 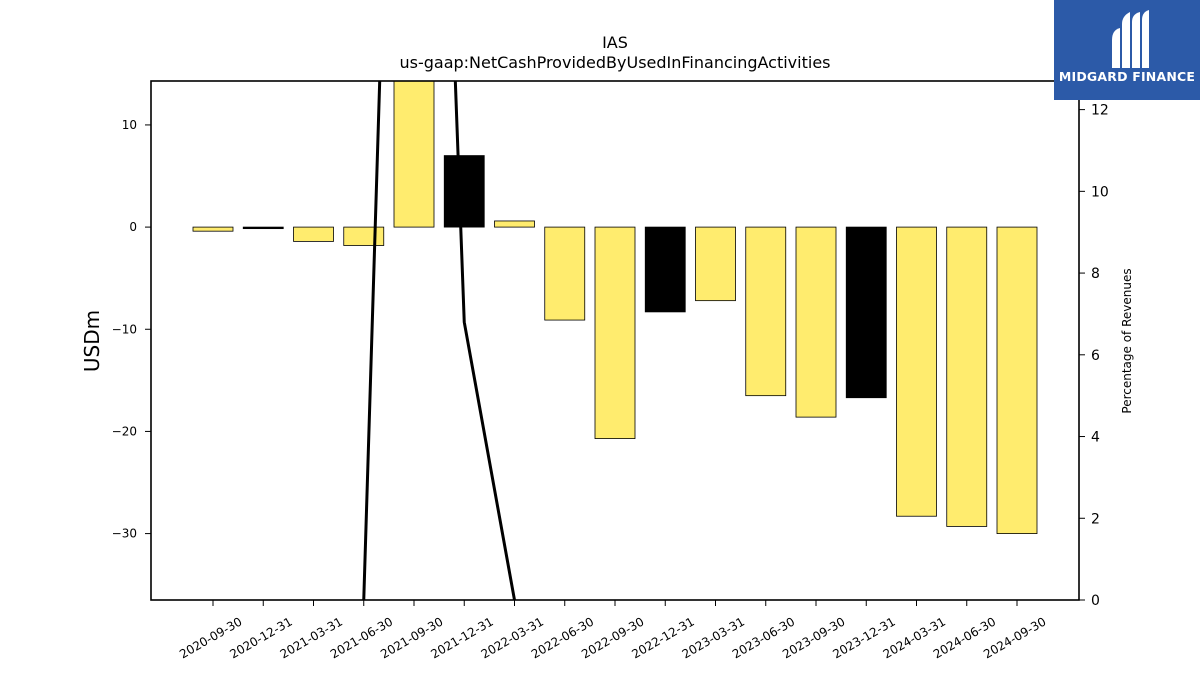 I want to click on y2-tick-label: 0, so click(x=1095, y=601).